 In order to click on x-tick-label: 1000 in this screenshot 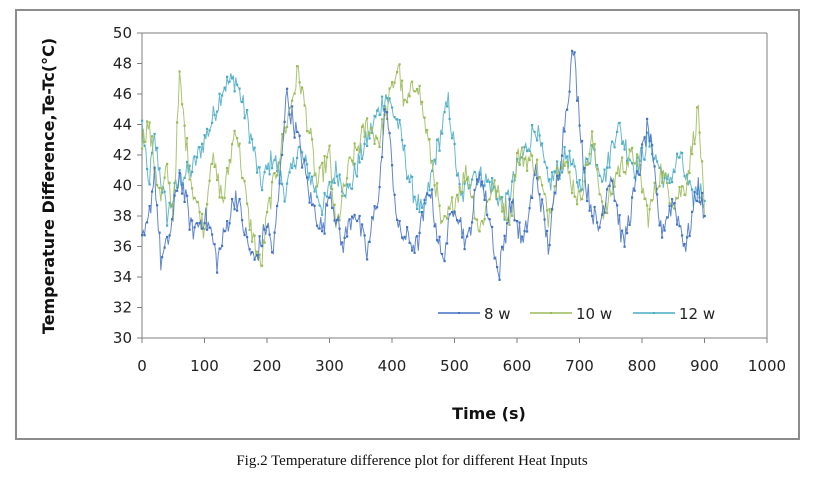, I will do `click(767, 366)`.